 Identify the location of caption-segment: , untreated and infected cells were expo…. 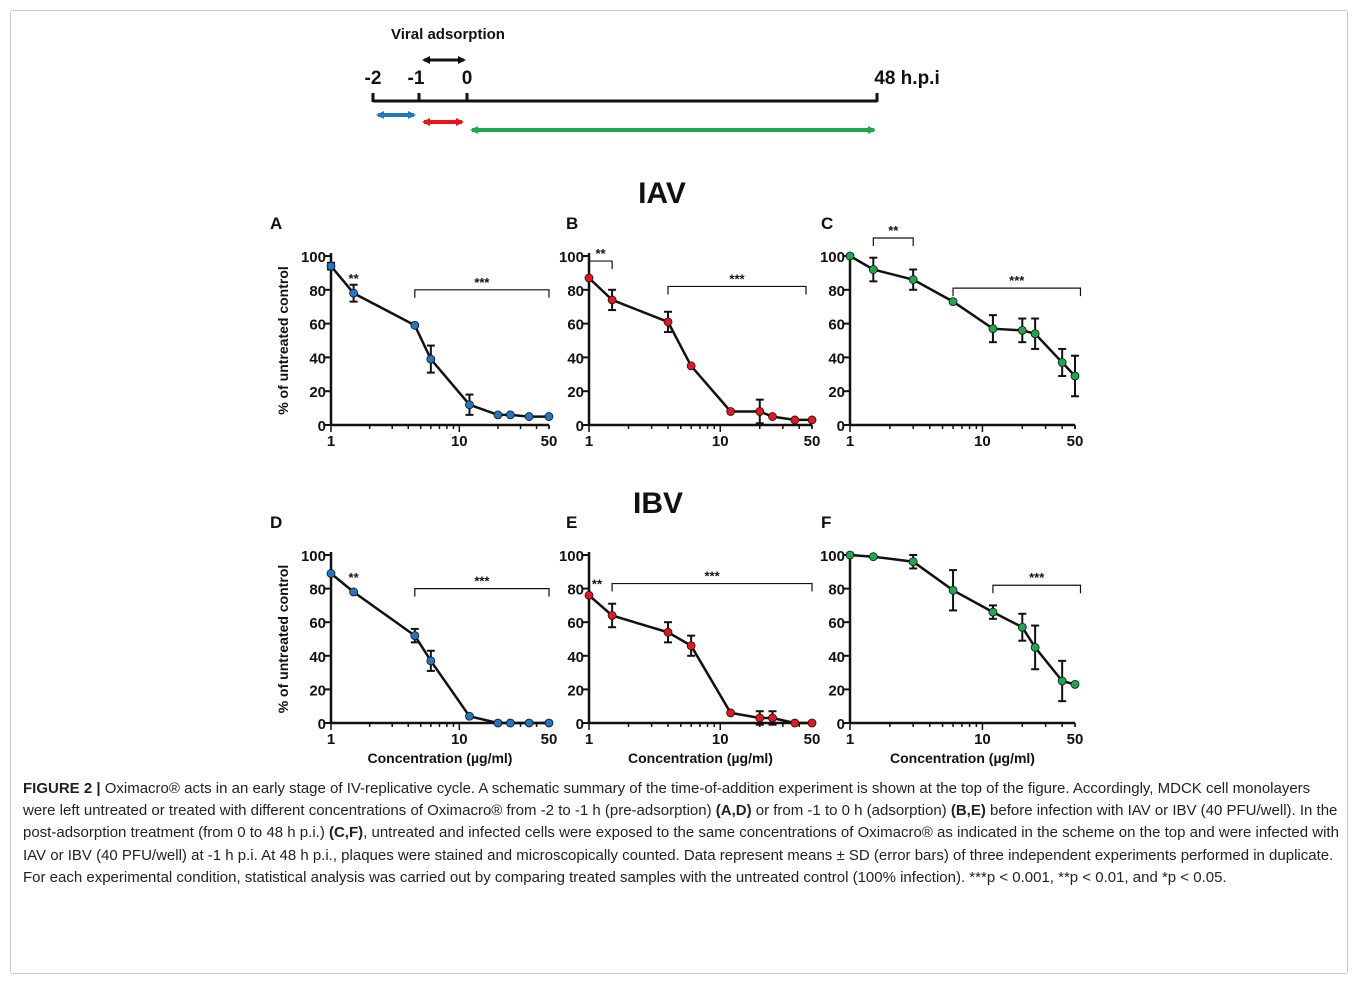
(681, 855).